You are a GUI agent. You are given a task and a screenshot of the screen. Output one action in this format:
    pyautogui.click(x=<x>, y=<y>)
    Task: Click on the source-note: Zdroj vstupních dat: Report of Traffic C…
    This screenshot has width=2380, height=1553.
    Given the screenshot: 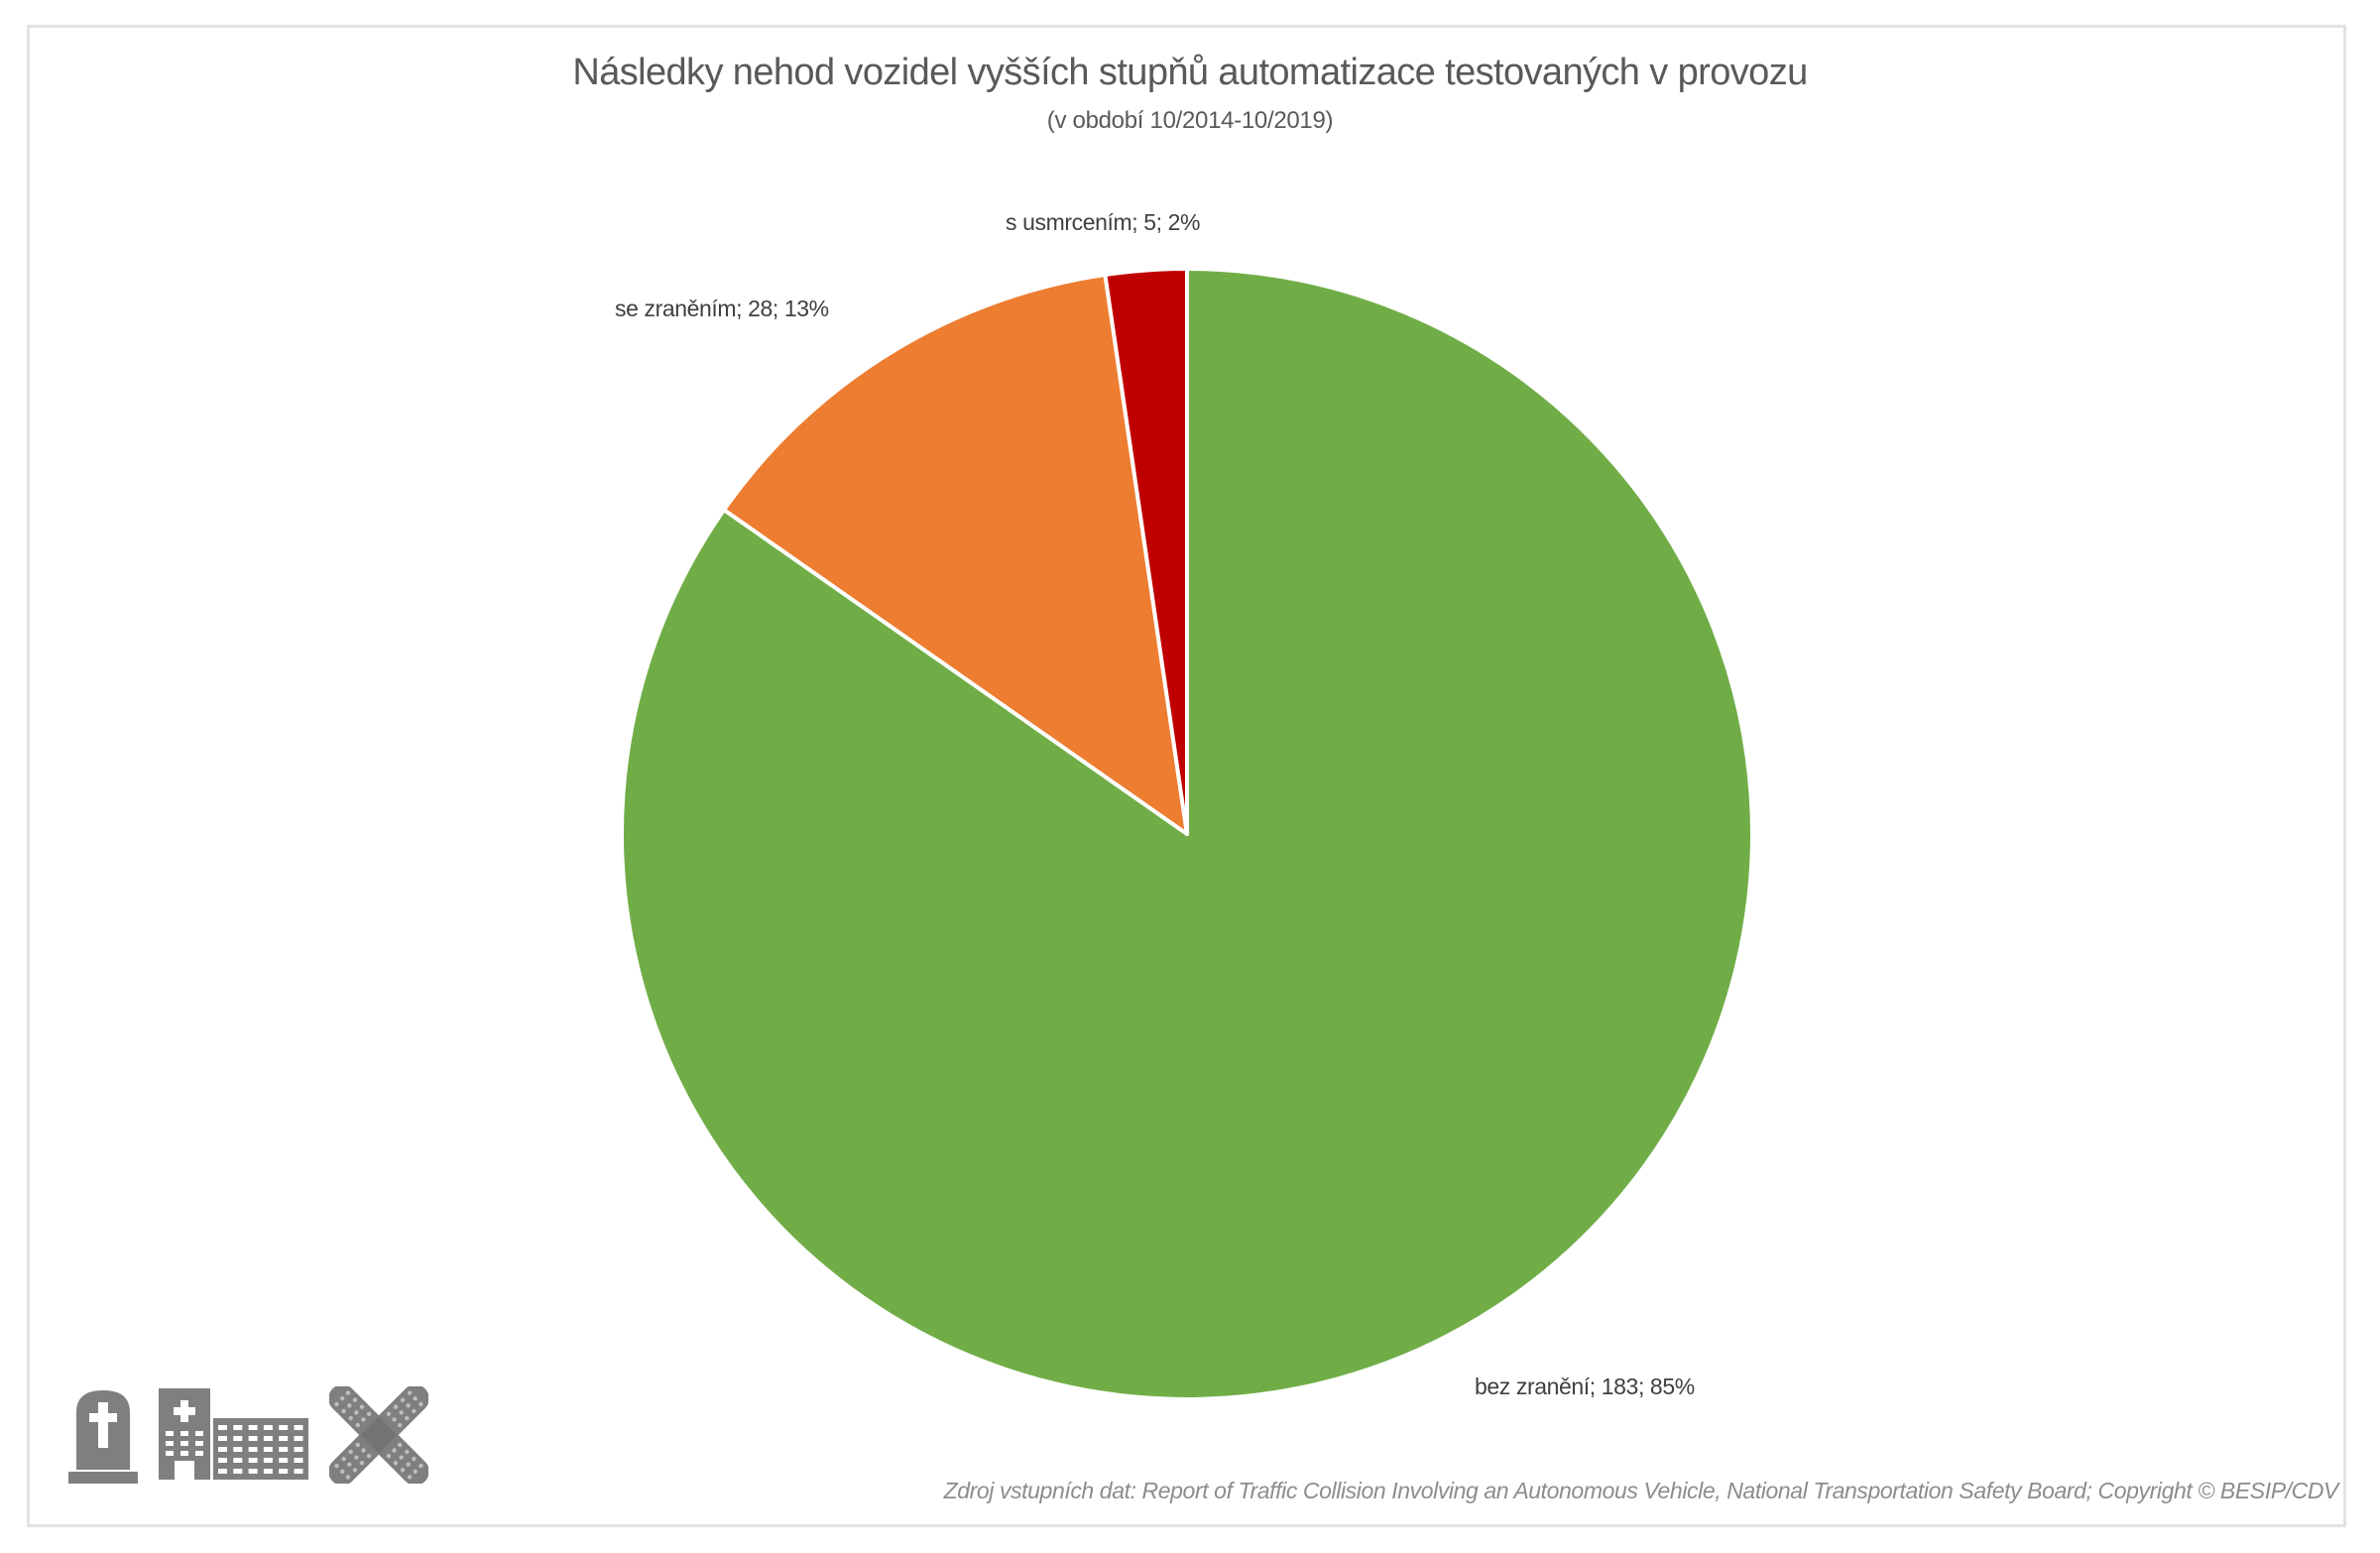 What is the action you would take?
    pyautogui.click(x=1641, y=1490)
    